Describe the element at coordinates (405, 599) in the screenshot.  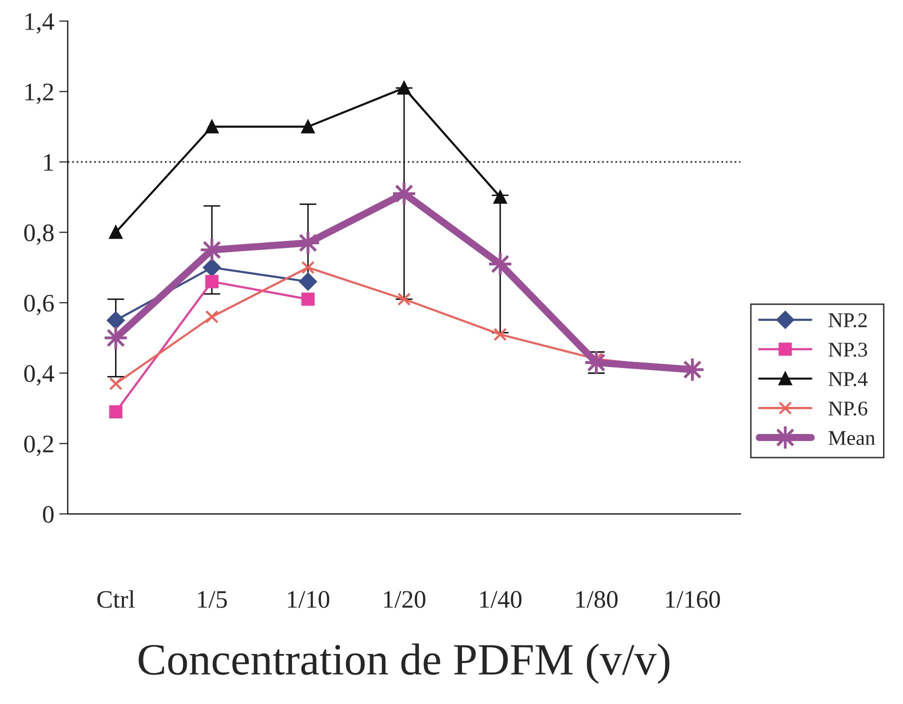
I see `x-tick-label: 1/20` at that location.